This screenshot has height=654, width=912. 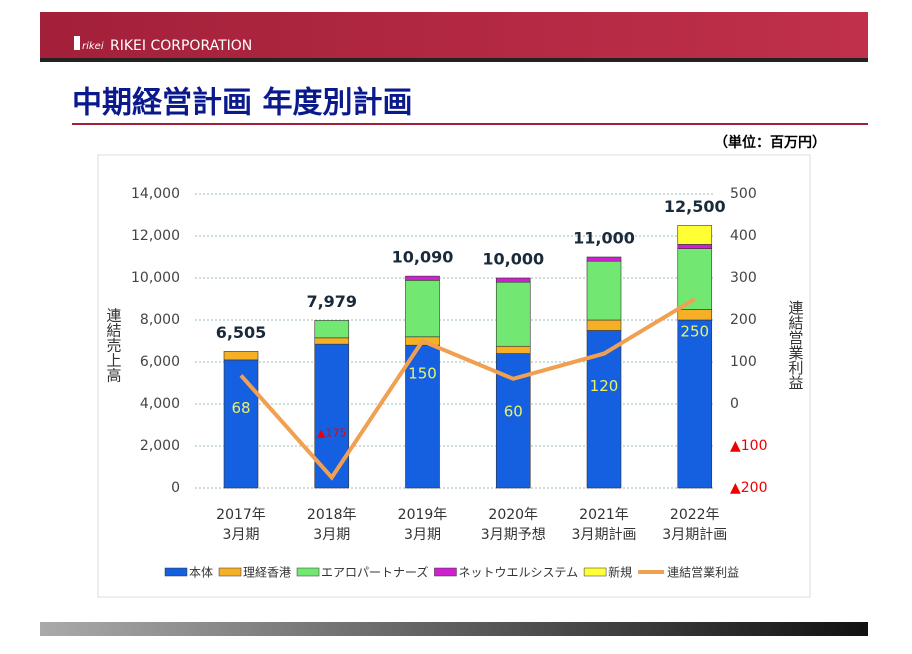 I want to click on total-label: 11,000, so click(x=604, y=238).